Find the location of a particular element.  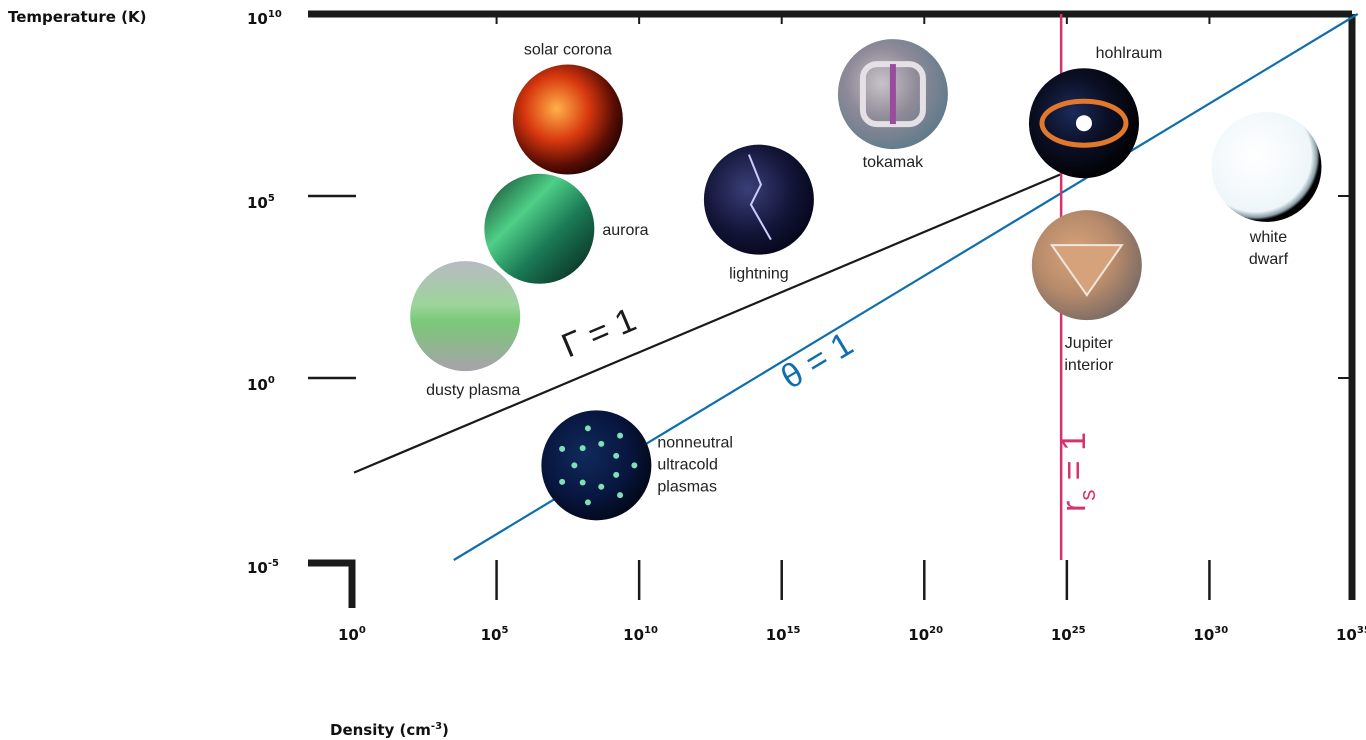

x-tick-label: 1030 is located at coordinates (1210, 634).